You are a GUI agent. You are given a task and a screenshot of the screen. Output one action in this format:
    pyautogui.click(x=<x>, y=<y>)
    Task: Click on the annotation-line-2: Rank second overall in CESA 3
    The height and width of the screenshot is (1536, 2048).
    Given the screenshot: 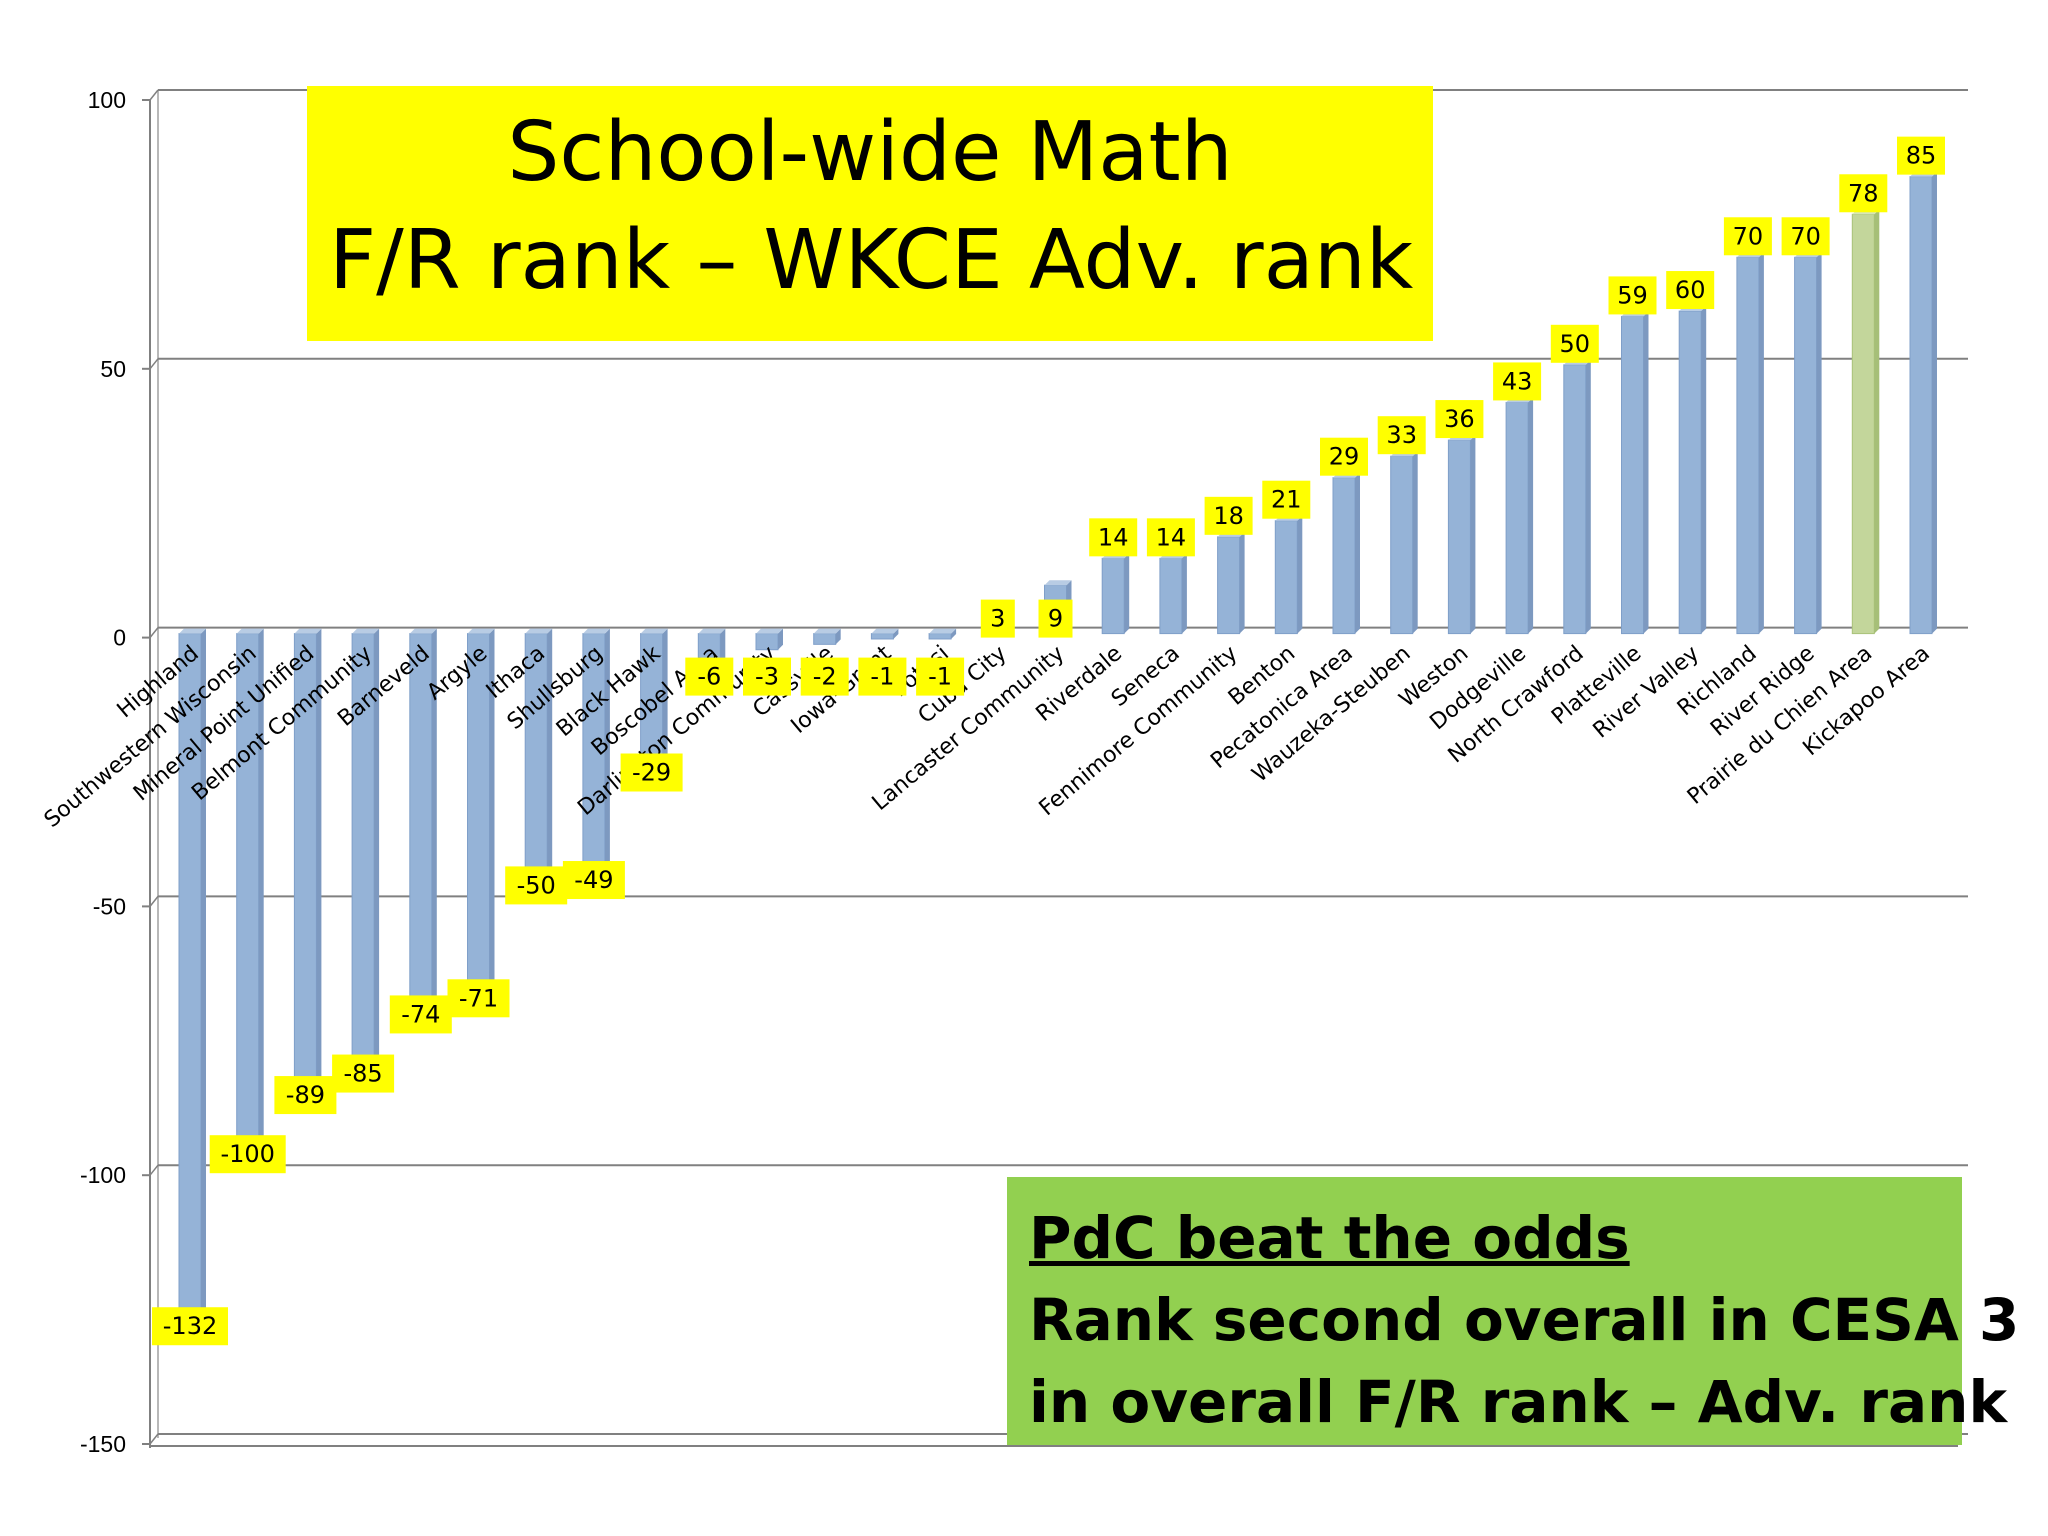 What is the action you would take?
    pyautogui.click(x=1524, y=1320)
    